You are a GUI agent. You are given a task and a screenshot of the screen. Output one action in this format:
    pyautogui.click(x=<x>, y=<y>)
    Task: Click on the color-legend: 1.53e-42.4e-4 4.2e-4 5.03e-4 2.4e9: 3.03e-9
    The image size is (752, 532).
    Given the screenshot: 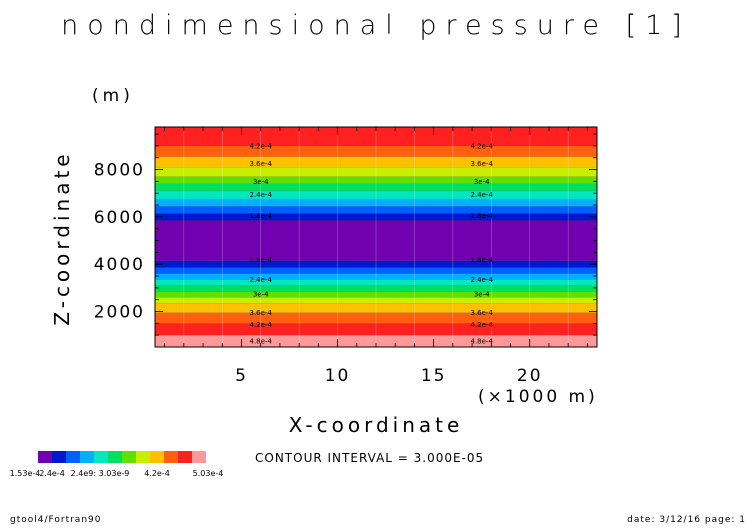 What is the action you would take?
    pyautogui.click(x=117, y=464)
    